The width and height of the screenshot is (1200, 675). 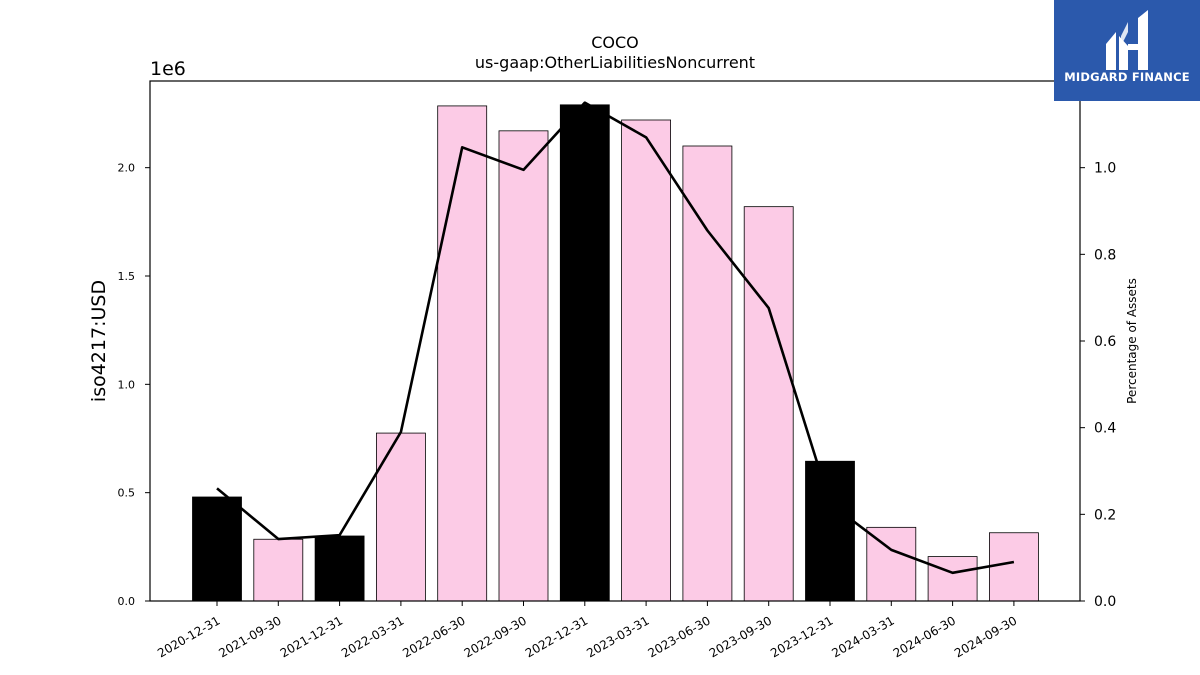 I want to click on x-tick-label: 2022-12-31, so click(x=556, y=636).